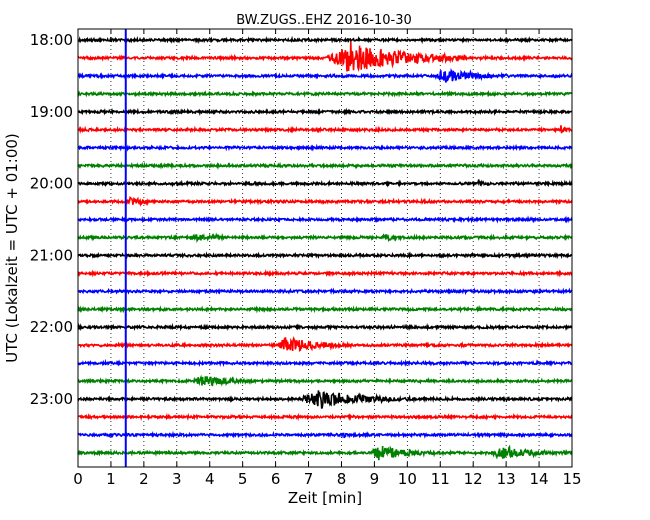  I want to click on x-tick-label: 2, so click(144, 479).